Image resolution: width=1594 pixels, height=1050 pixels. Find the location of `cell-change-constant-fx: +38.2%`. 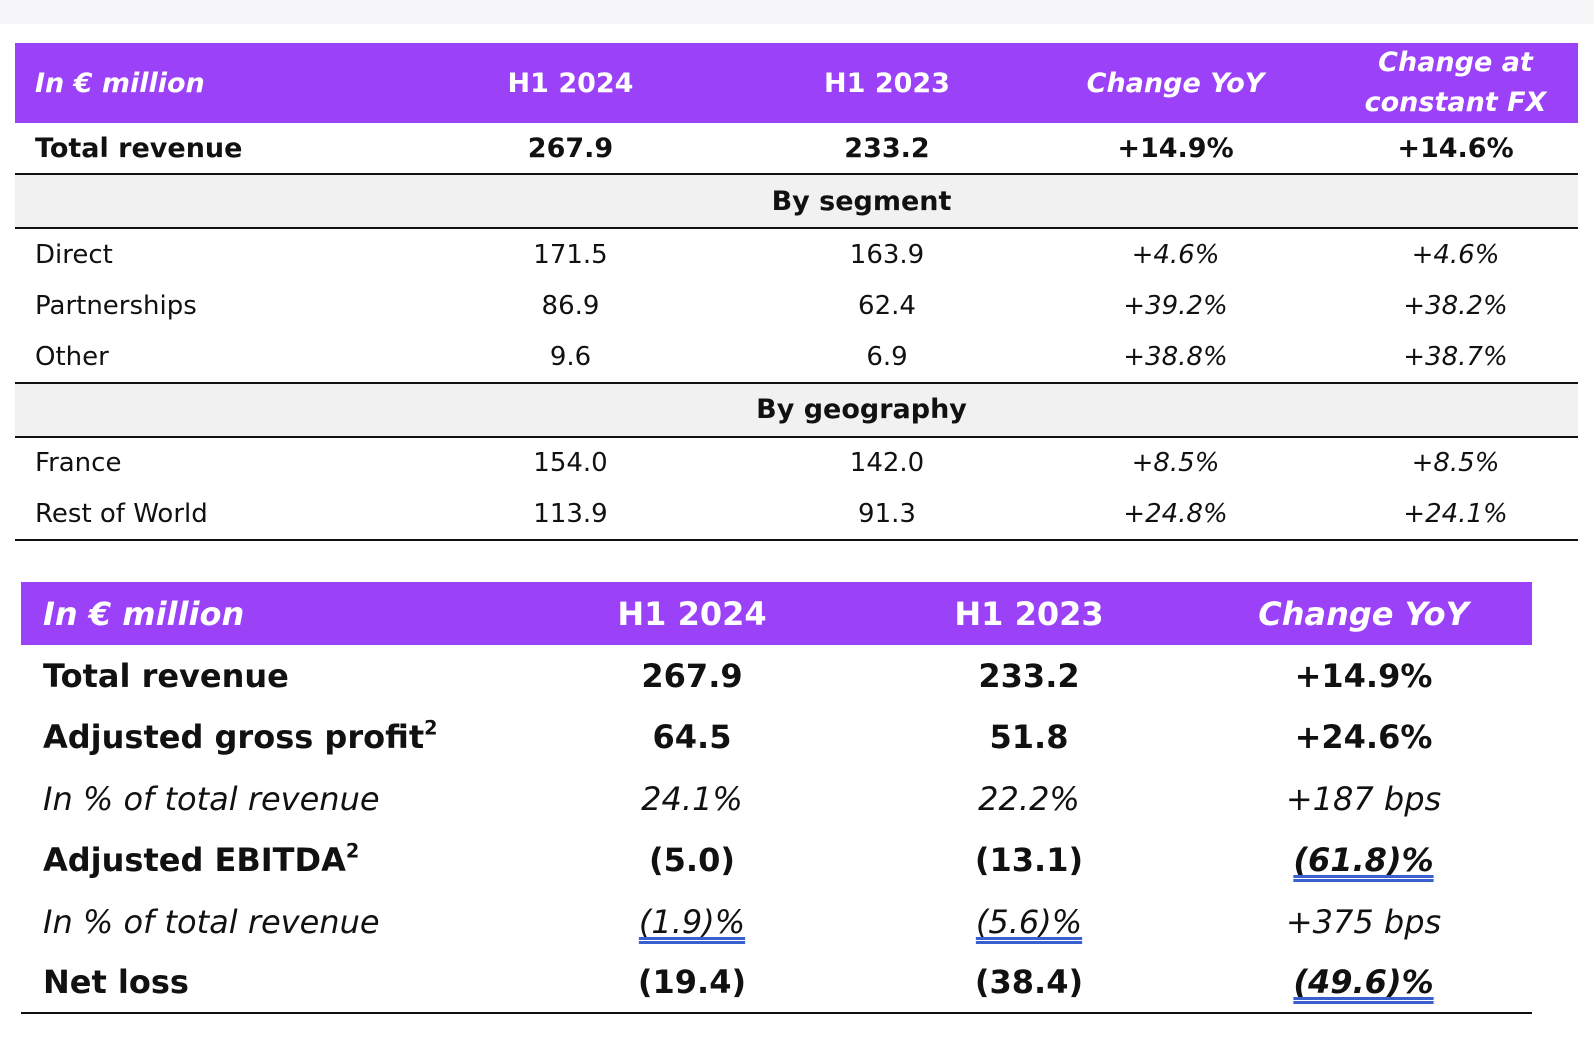

cell-change-constant-fx: +38.2% is located at coordinates (1455, 306).